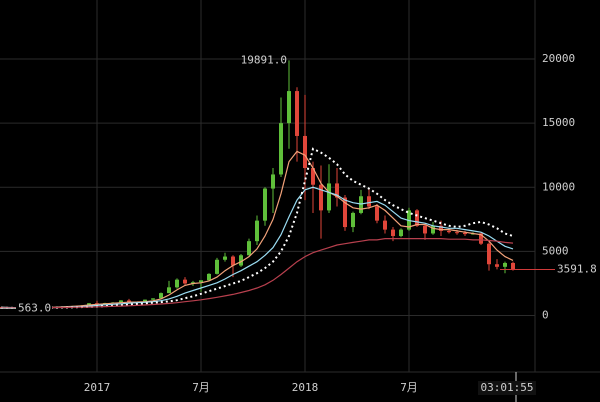 Image resolution: width=600 pixels, height=402 pixels. What do you see at coordinates (305, 387) in the screenshot?
I see `x-tick-label: 2018` at bounding box center [305, 387].